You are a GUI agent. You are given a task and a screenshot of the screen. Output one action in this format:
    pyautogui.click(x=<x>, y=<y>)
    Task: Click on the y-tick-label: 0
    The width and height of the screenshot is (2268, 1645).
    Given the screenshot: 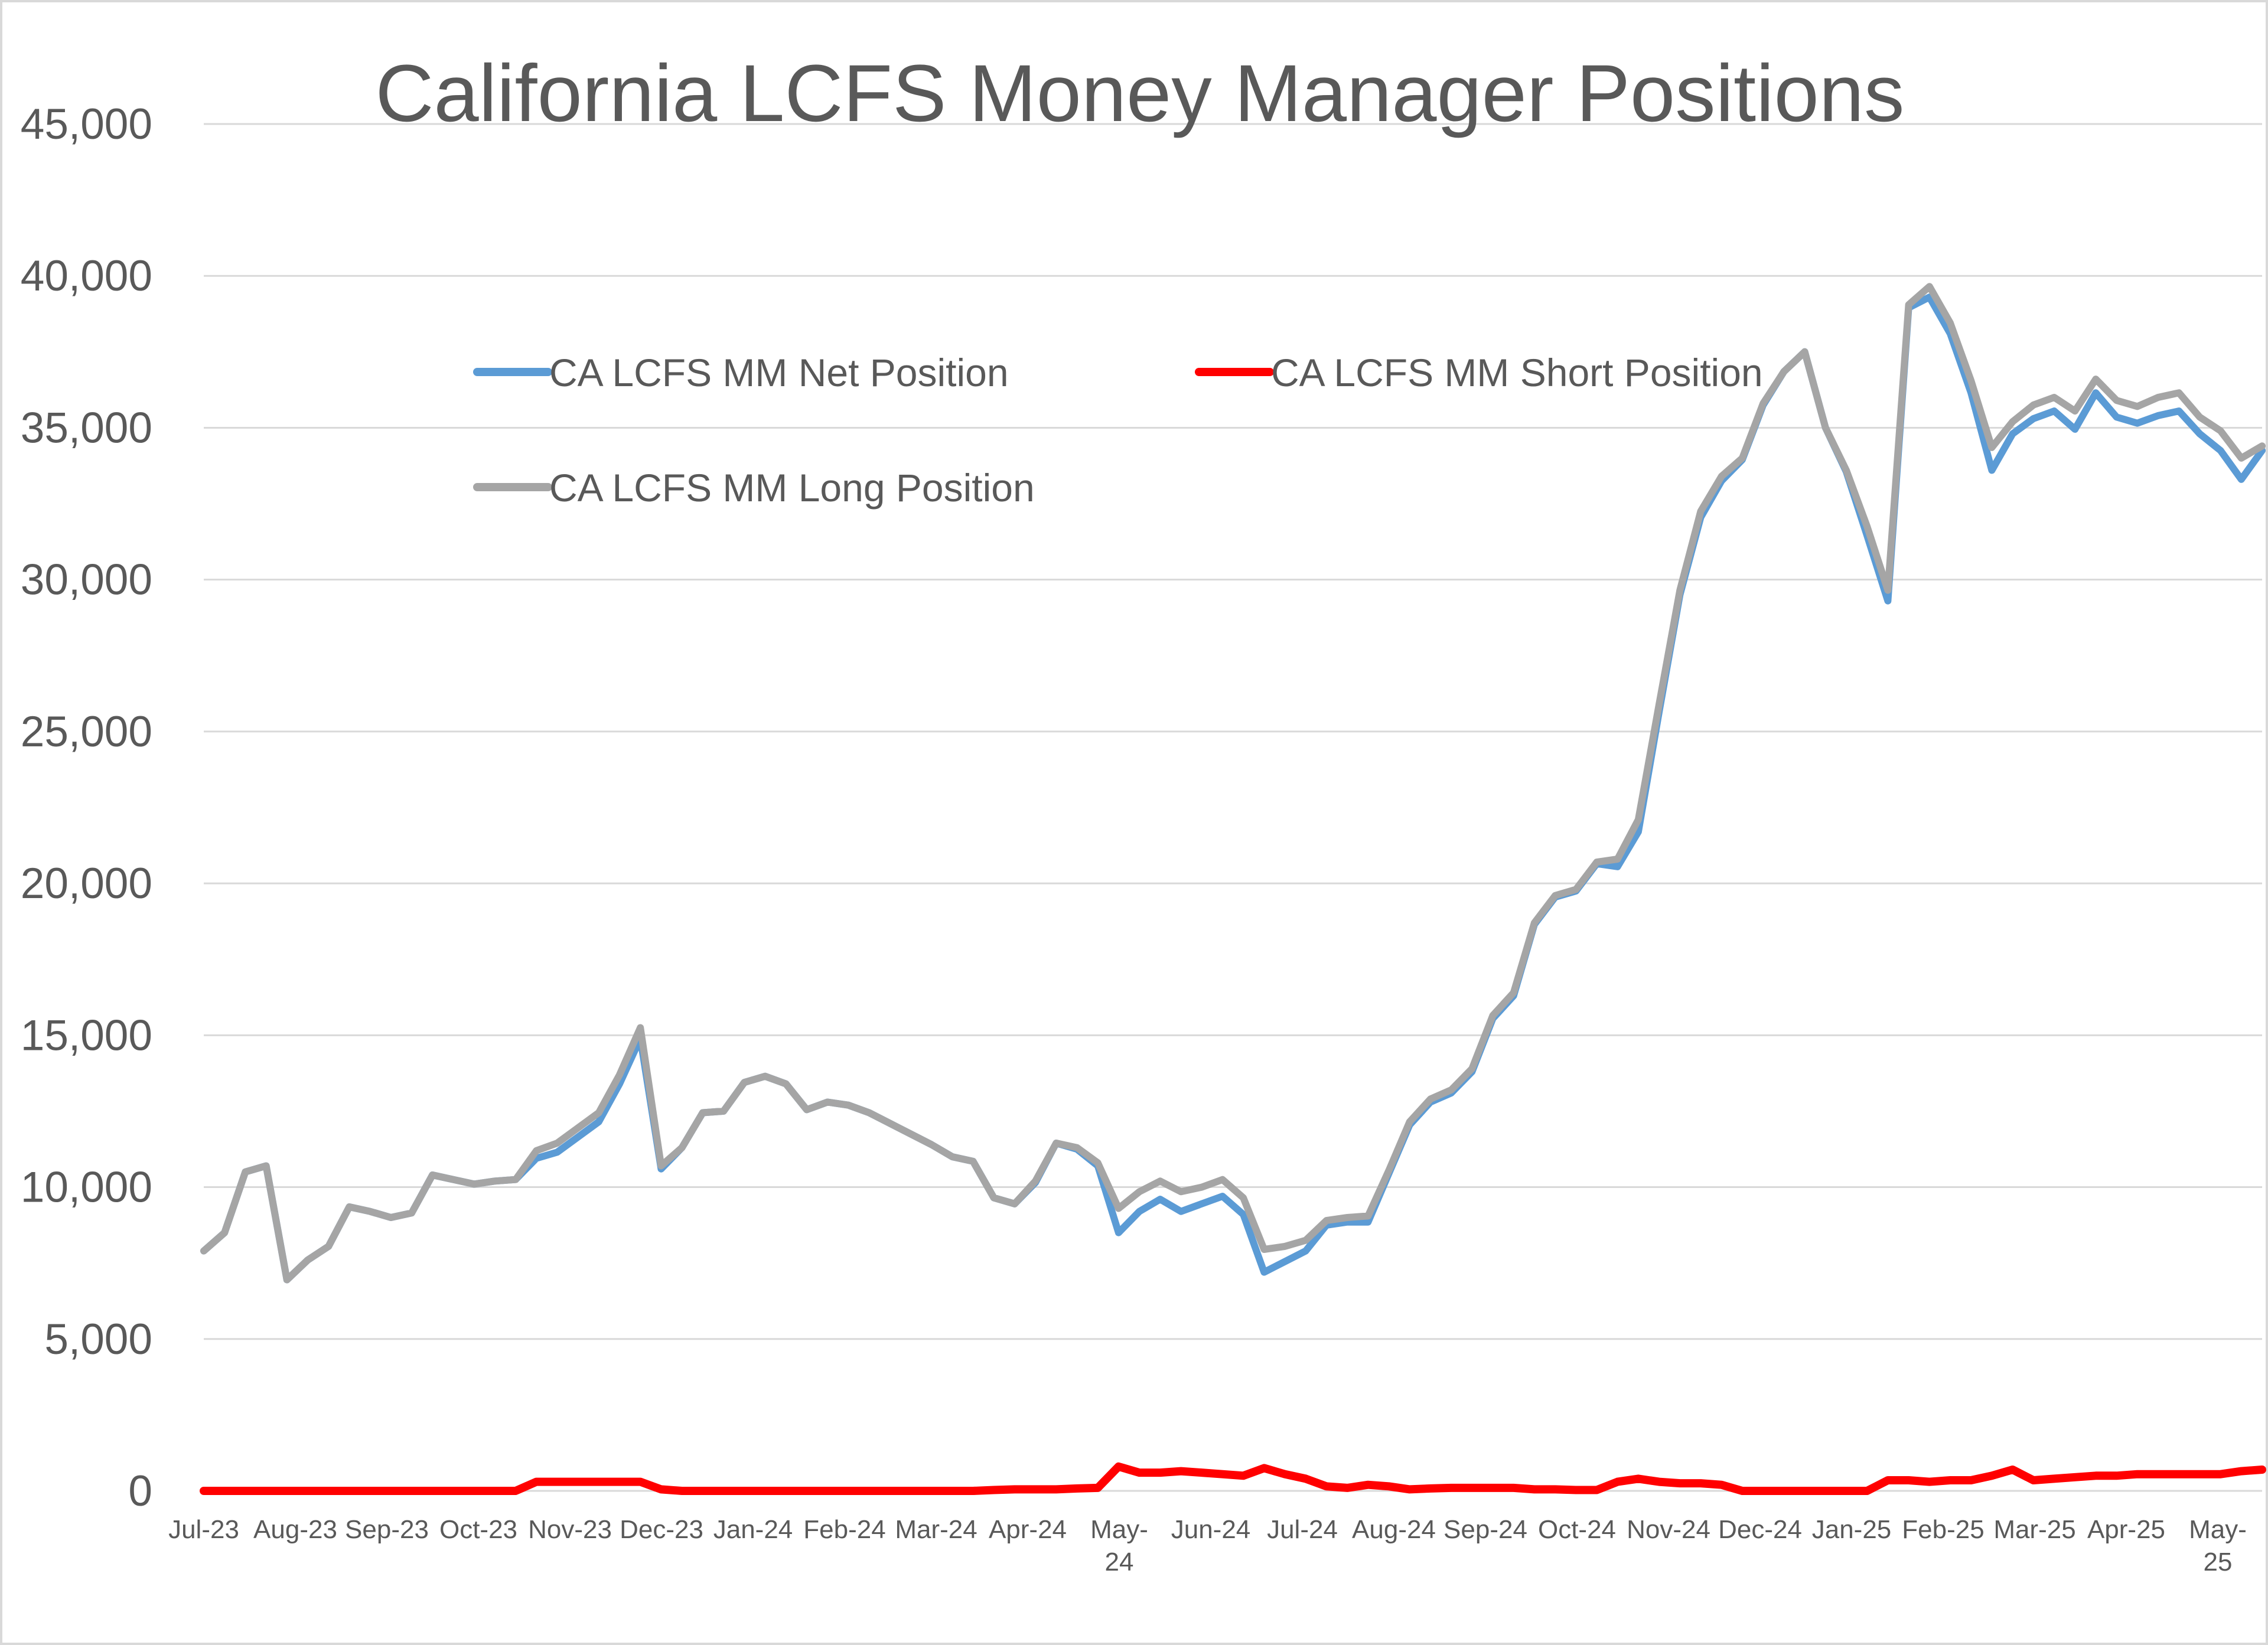 What is the action you would take?
    pyautogui.click(x=140, y=1491)
    